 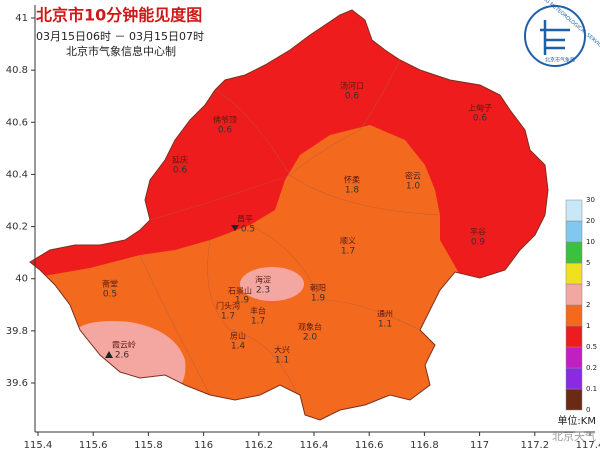 I want to click on source: 北京市气象信息中心制, so click(x=121, y=51).